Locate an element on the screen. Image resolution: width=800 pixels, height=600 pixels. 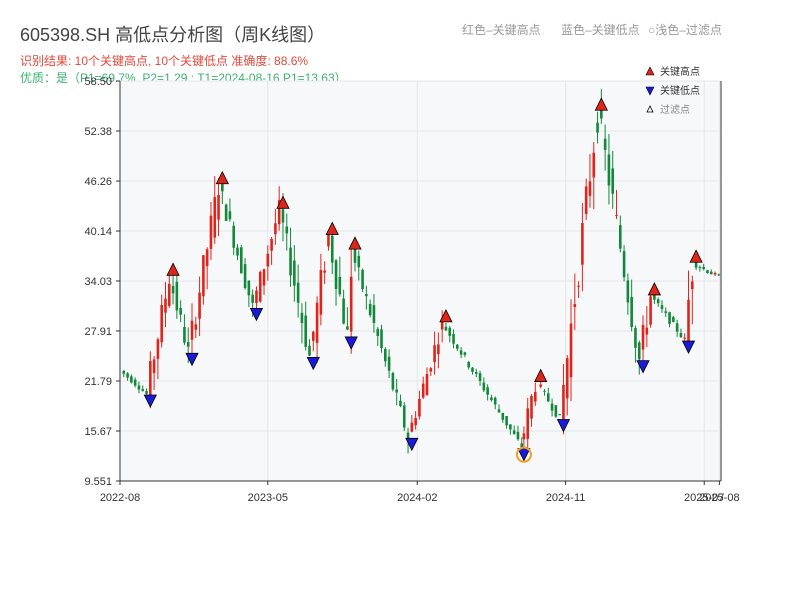
legend-label: 关键高点 is located at coordinates (680, 71).